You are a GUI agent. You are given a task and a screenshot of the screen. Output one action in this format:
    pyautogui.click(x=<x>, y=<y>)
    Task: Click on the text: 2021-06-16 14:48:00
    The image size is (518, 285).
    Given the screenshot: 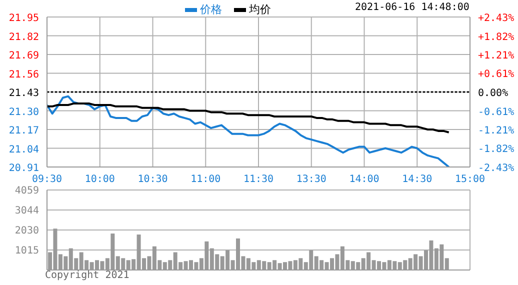 What is the action you would take?
    pyautogui.click(x=412, y=7)
    